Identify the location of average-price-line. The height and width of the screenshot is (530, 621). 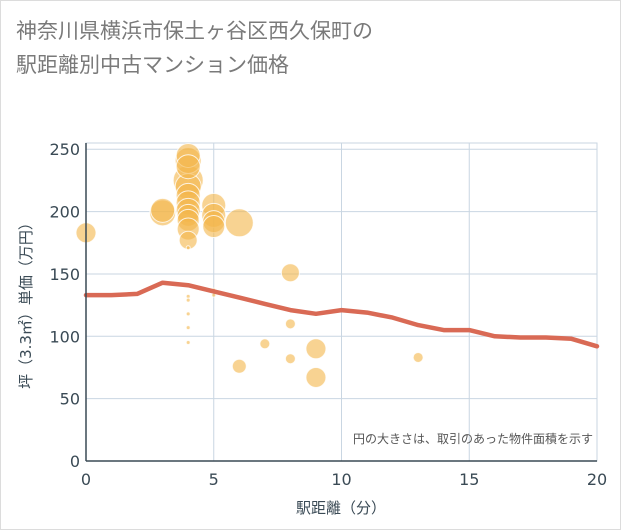
(341, 314).